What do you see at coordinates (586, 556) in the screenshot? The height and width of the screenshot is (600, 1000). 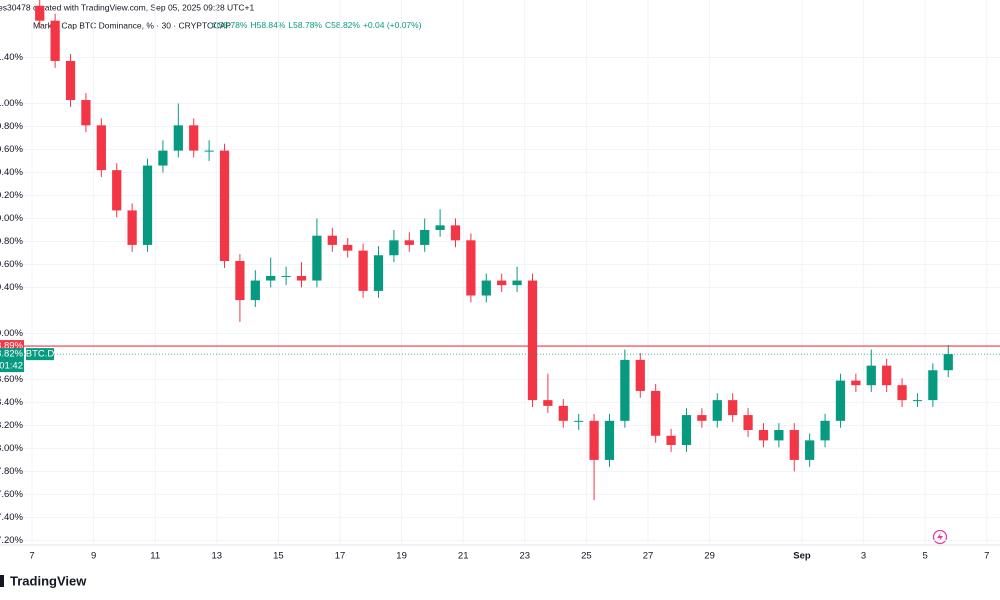 I see `x-tick-label: 25` at bounding box center [586, 556].